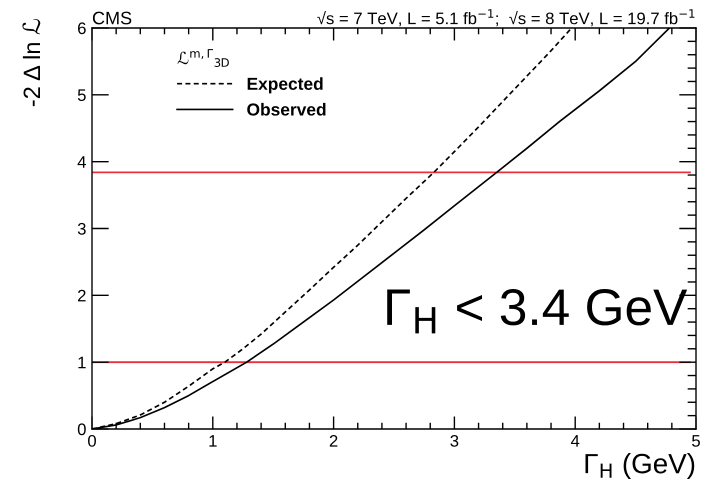 The image size is (724, 484). What do you see at coordinates (82, 28) in the screenshot?
I see `y-tick-label: 6` at bounding box center [82, 28].